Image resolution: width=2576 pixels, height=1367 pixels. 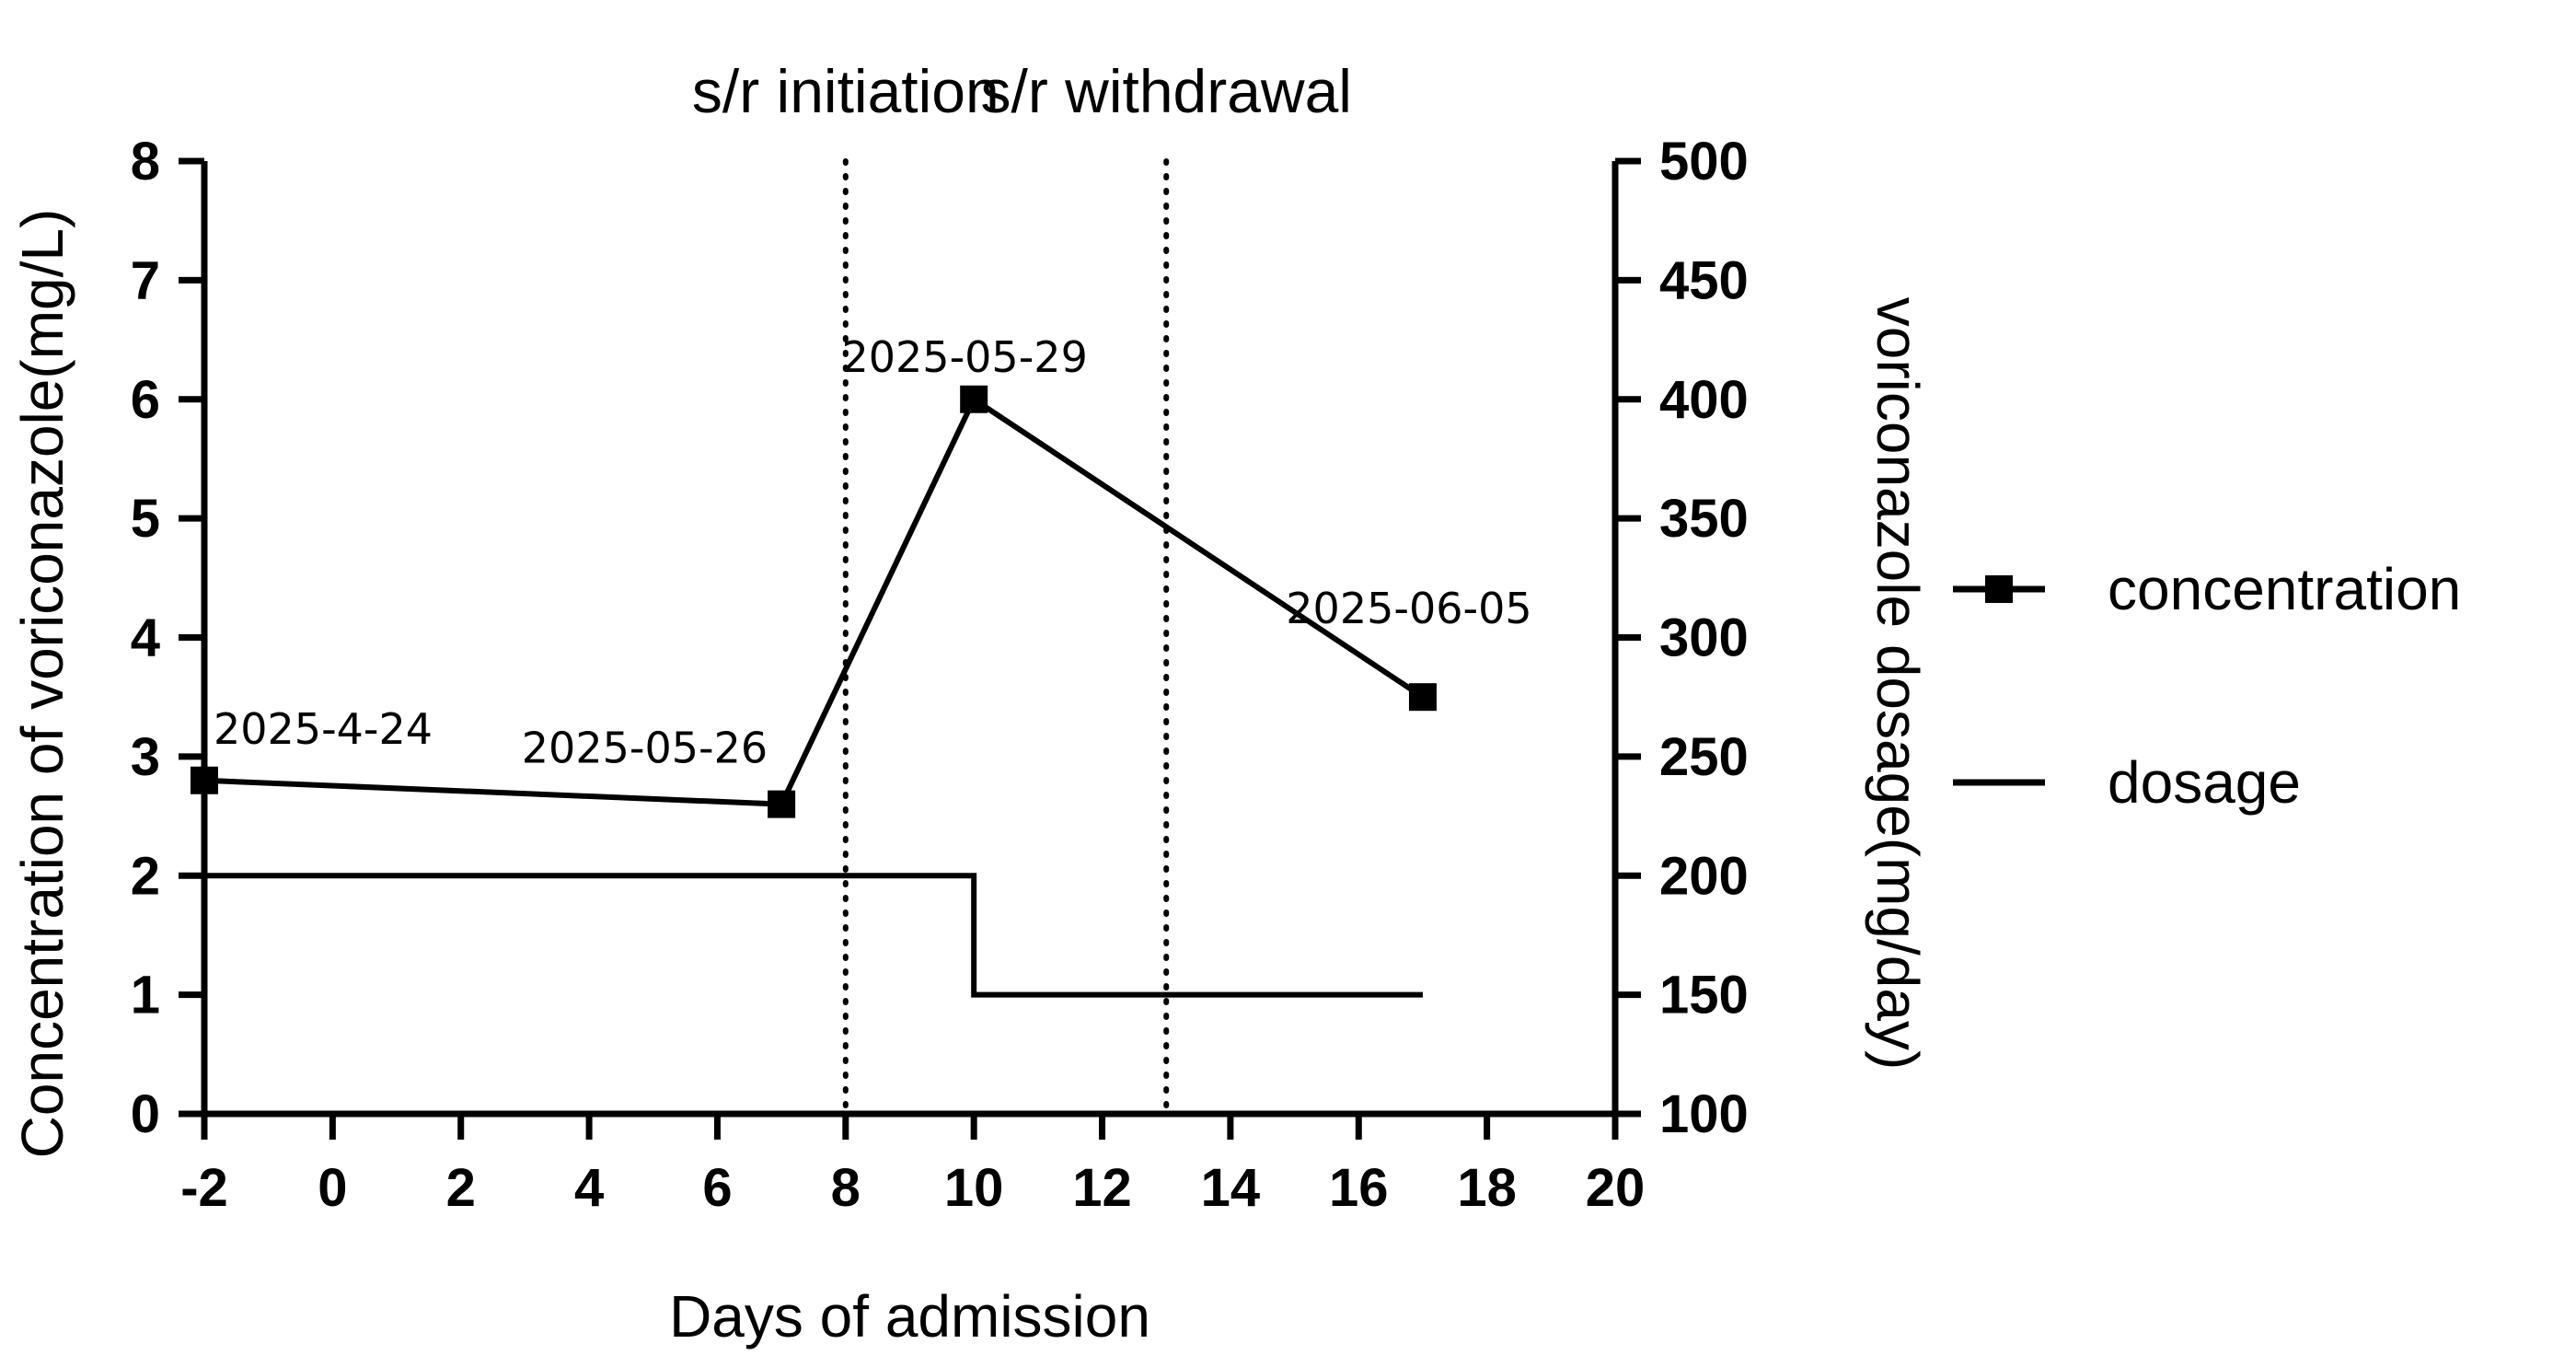 I want to click on y2-tick-label: 450, so click(x=1704, y=280).